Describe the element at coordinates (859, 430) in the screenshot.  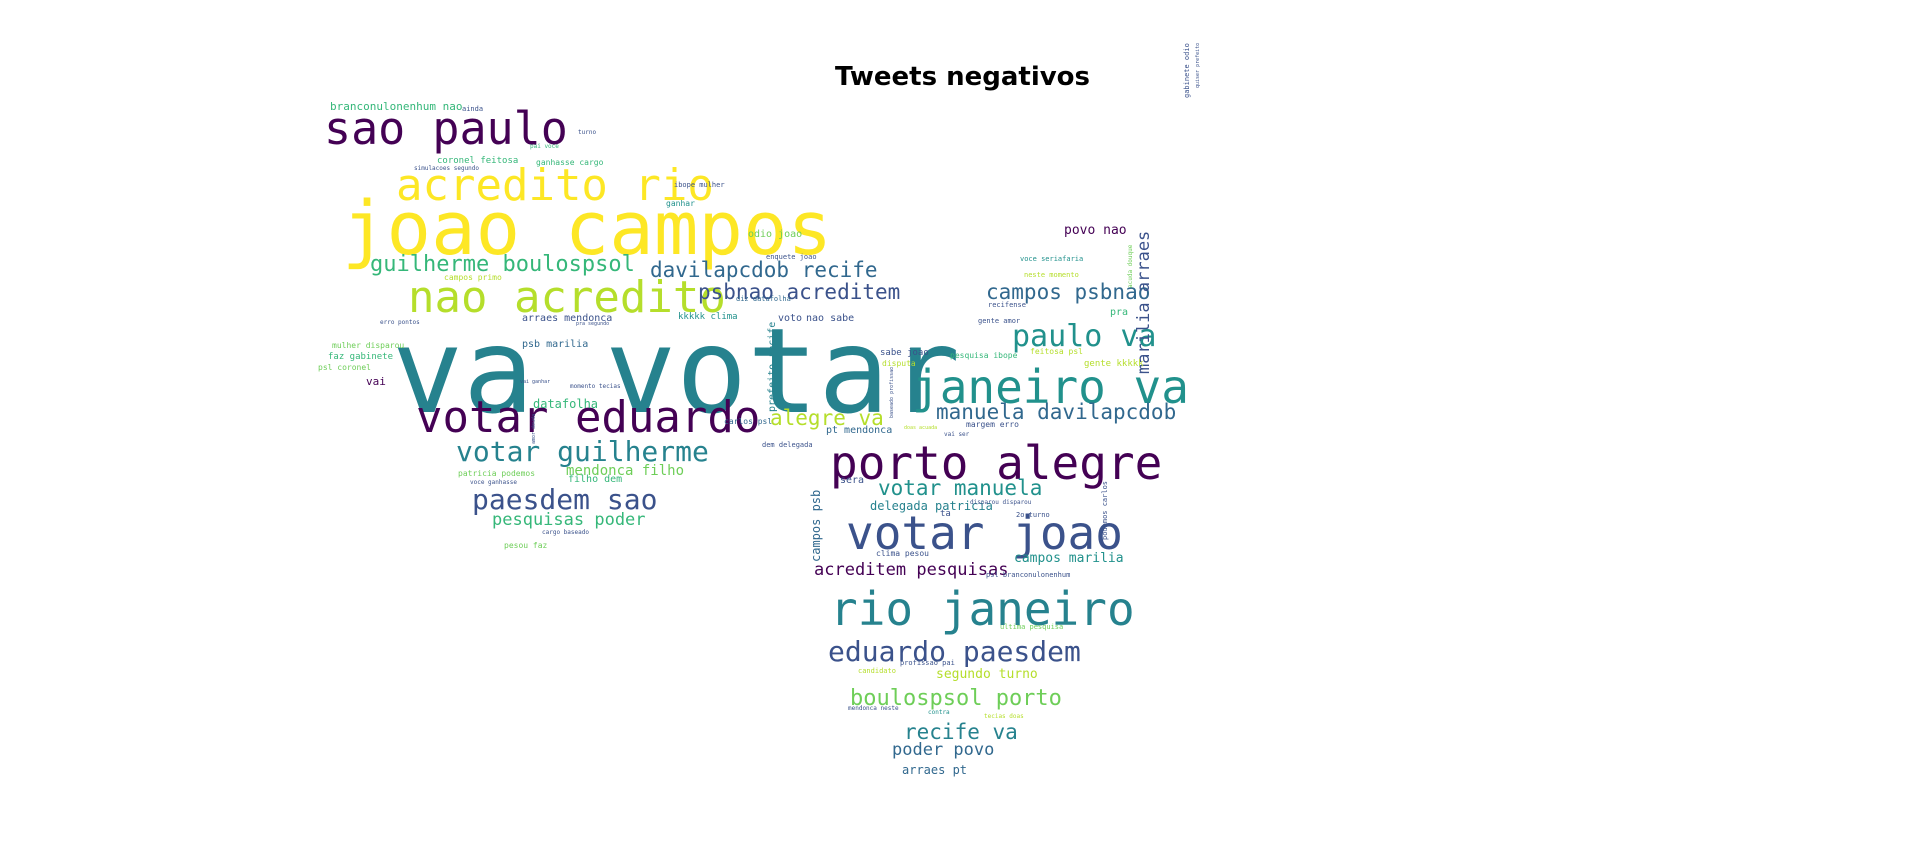
I see `word: pt mendonca` at that location.